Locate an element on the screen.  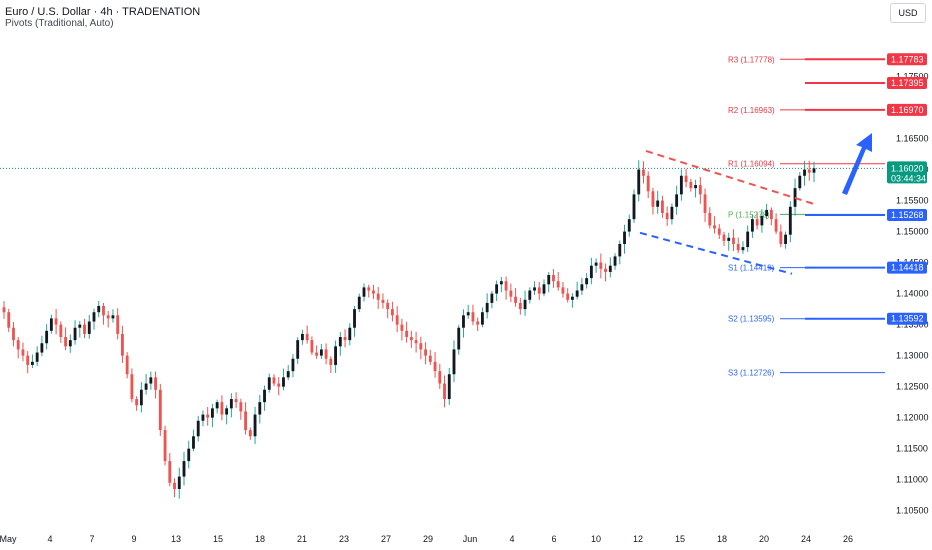
x-tick-label: 20 is located at coordinates (764, 539).